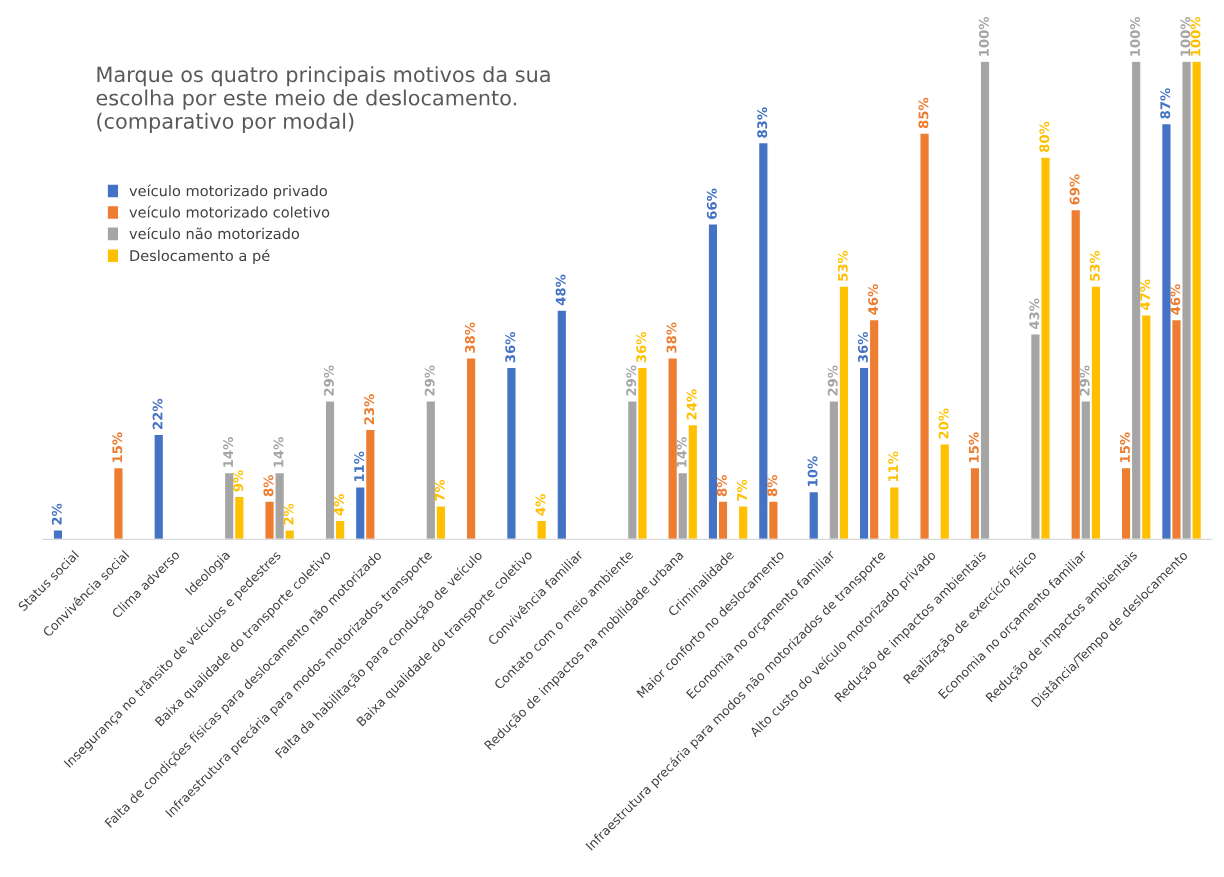 The image size is (1224, 877). Describe the element at coordinates (1074, 189) in the screenshot. I see `data-label: 69%` at that location.